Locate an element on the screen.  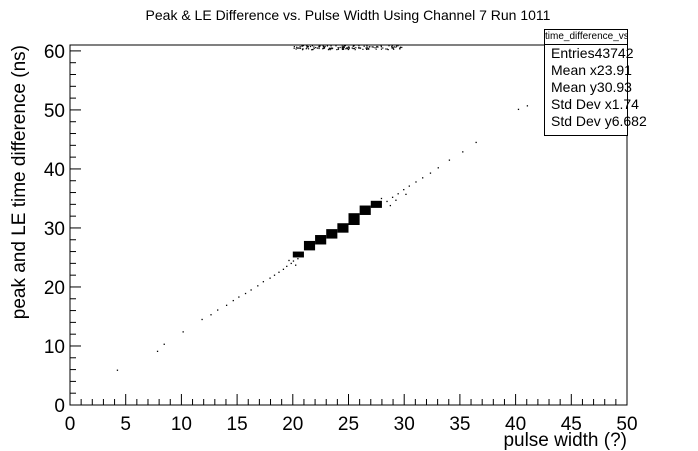
x-tick-label: 25 is located at coordinates (348, 424).